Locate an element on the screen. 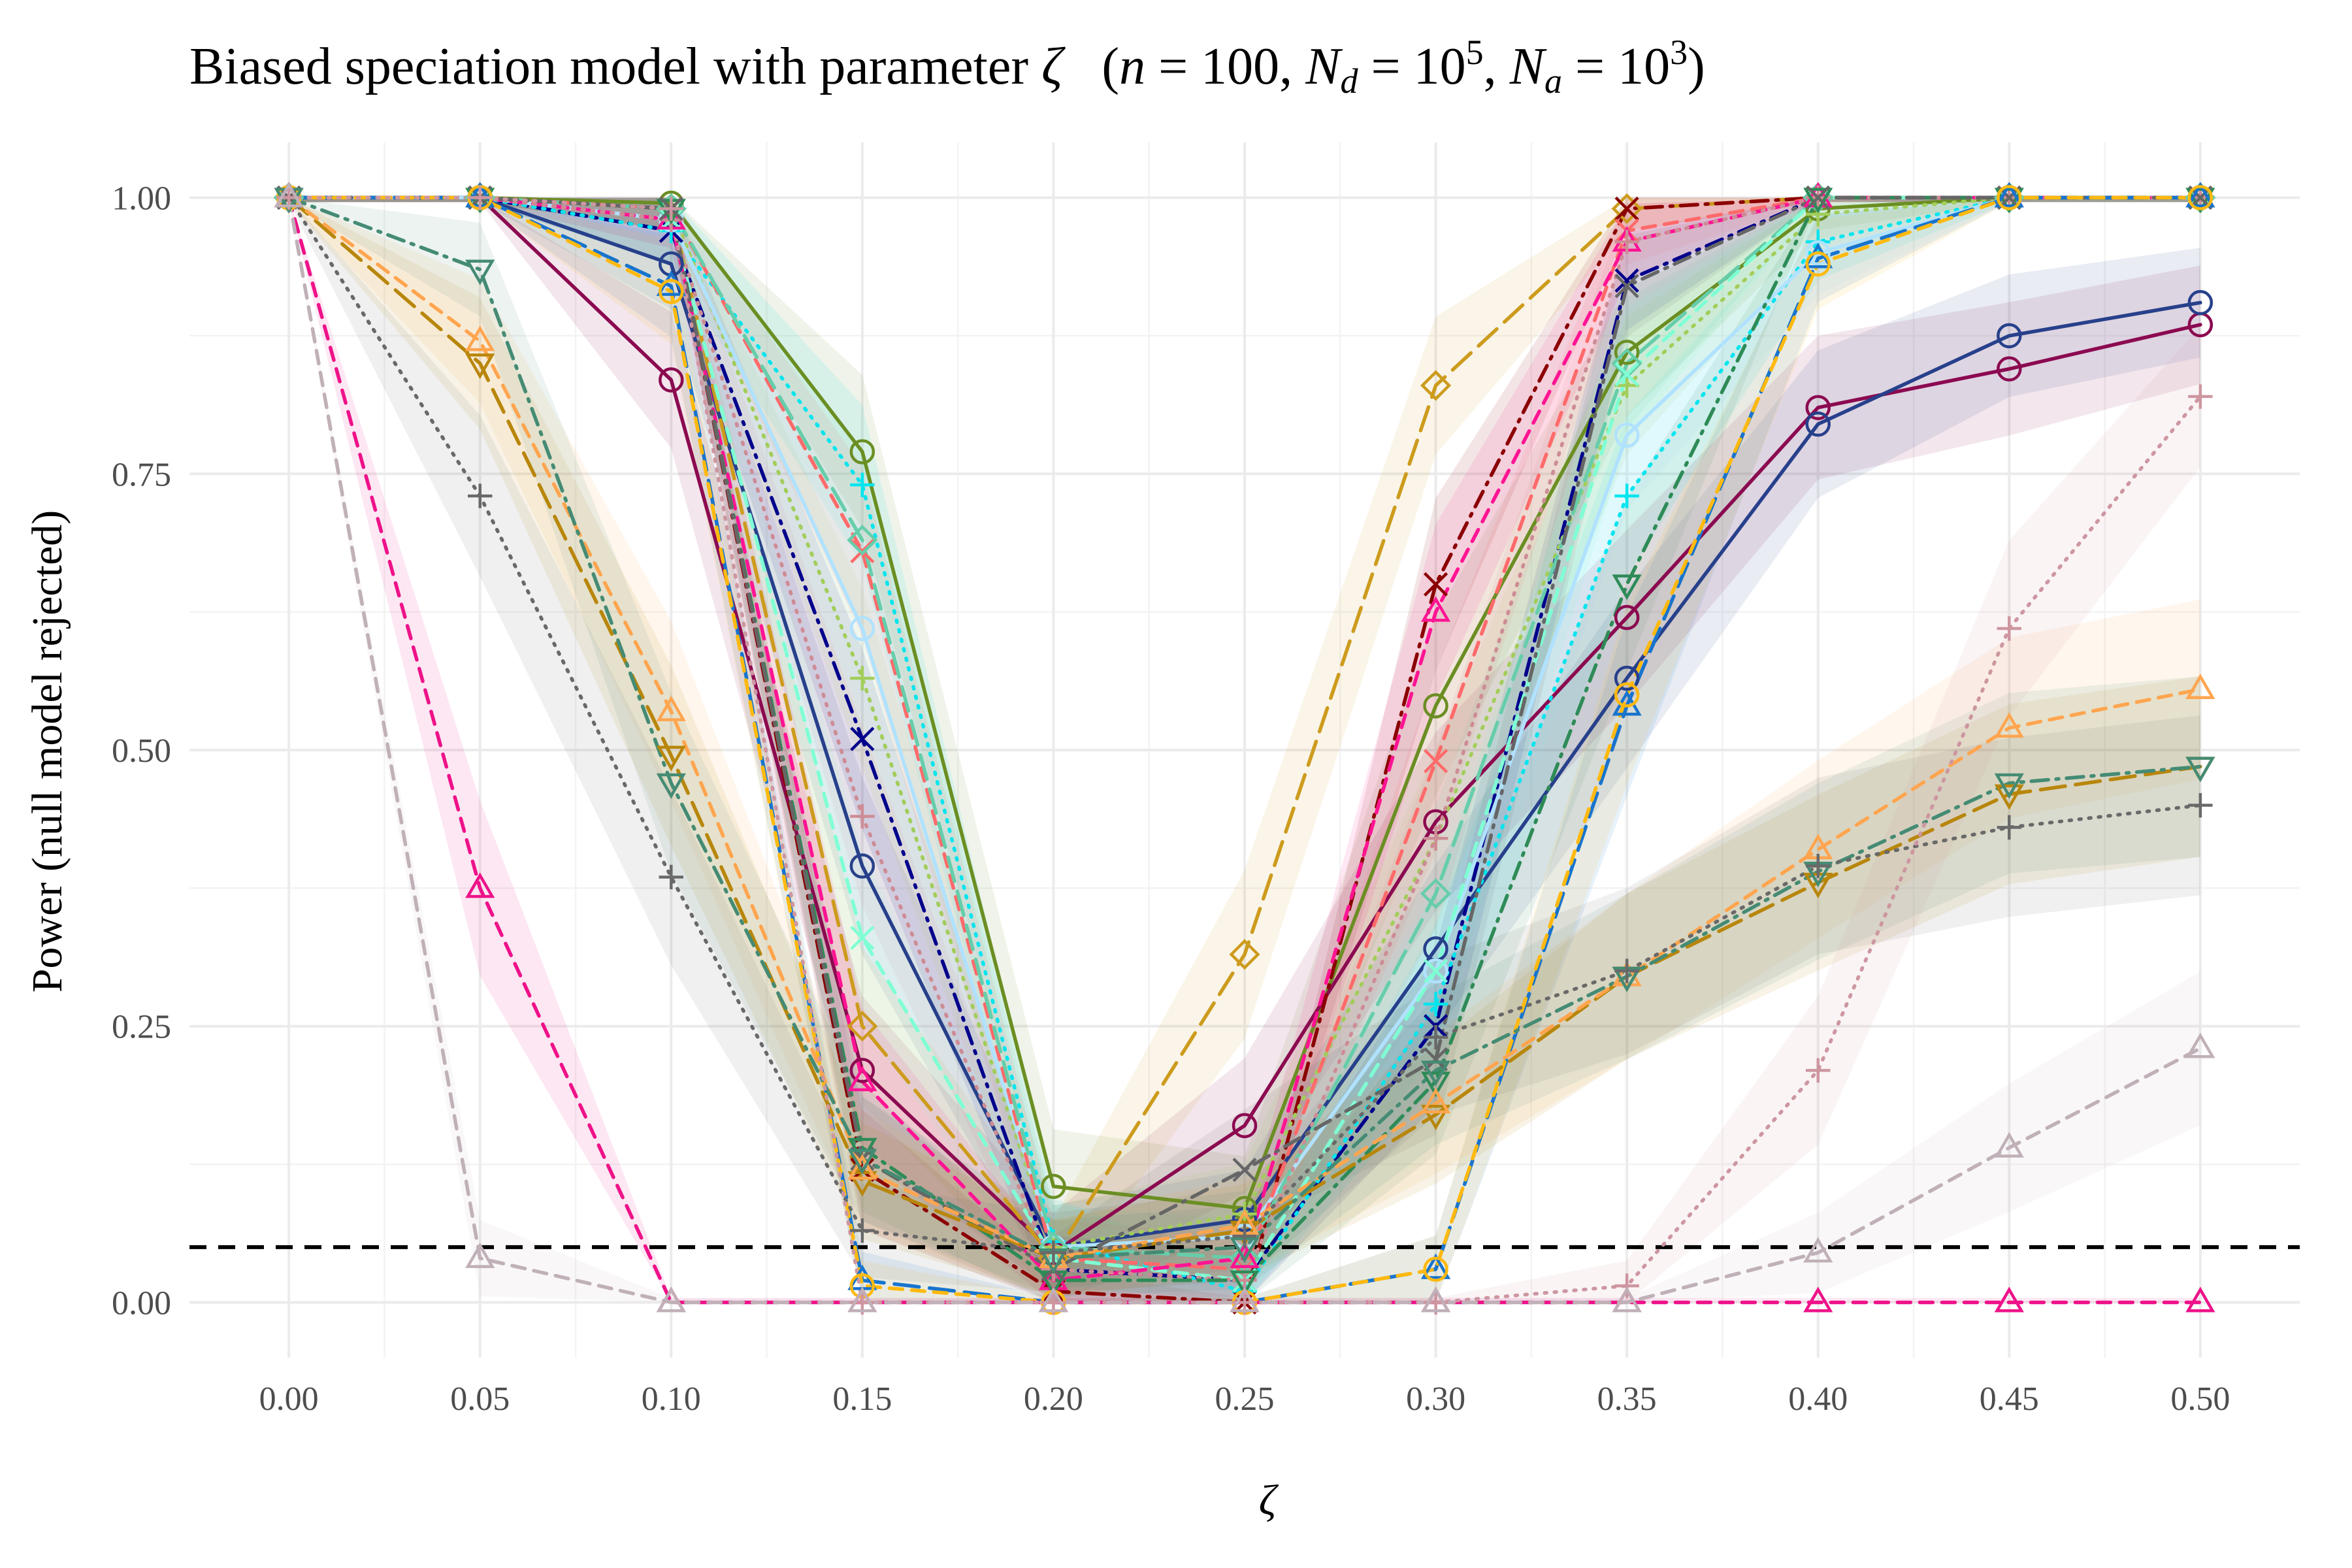 Image resolution: width=2352 pixels, height=1568 pixels. title-param-3: N is located at coordinates (1324, 66).